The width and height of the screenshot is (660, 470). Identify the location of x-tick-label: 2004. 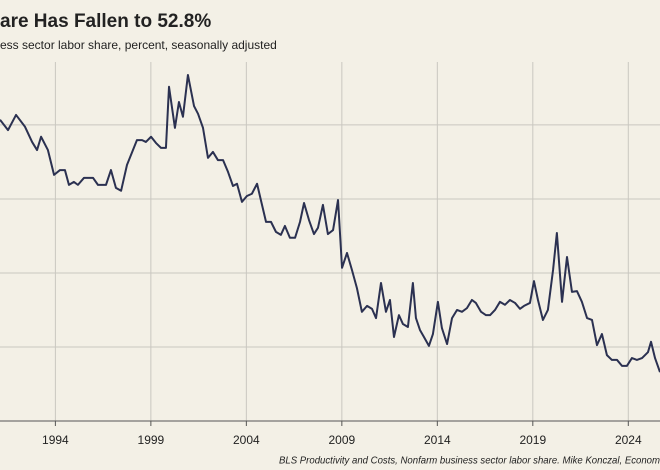
(246, 440).